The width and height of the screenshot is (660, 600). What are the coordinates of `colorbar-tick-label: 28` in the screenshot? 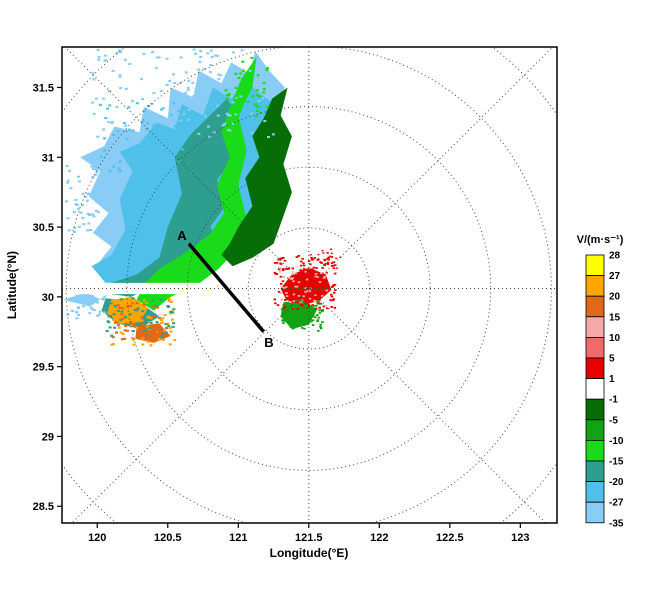 It's located at (615, 256).